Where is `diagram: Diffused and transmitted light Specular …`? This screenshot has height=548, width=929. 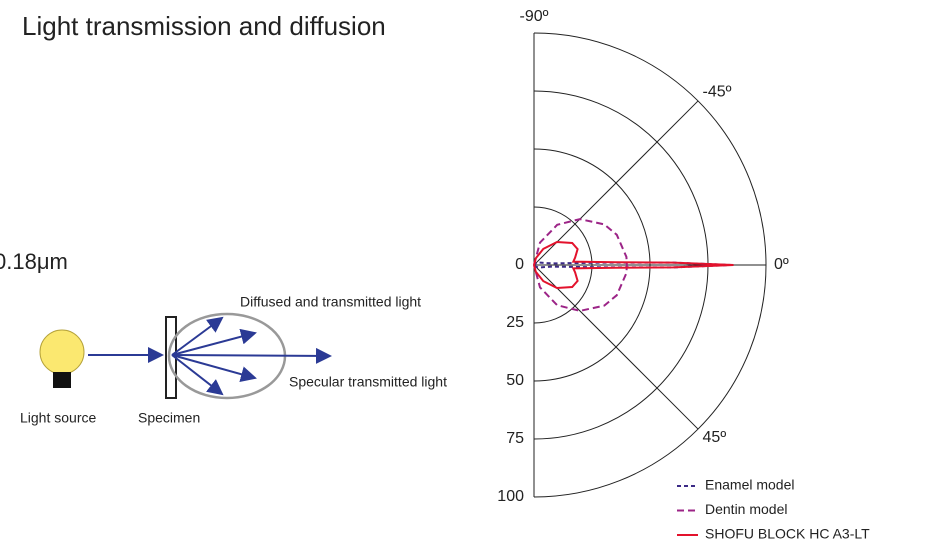 diagram: Diffused and transmitted light Specular … is located at coordinates (233, 360).